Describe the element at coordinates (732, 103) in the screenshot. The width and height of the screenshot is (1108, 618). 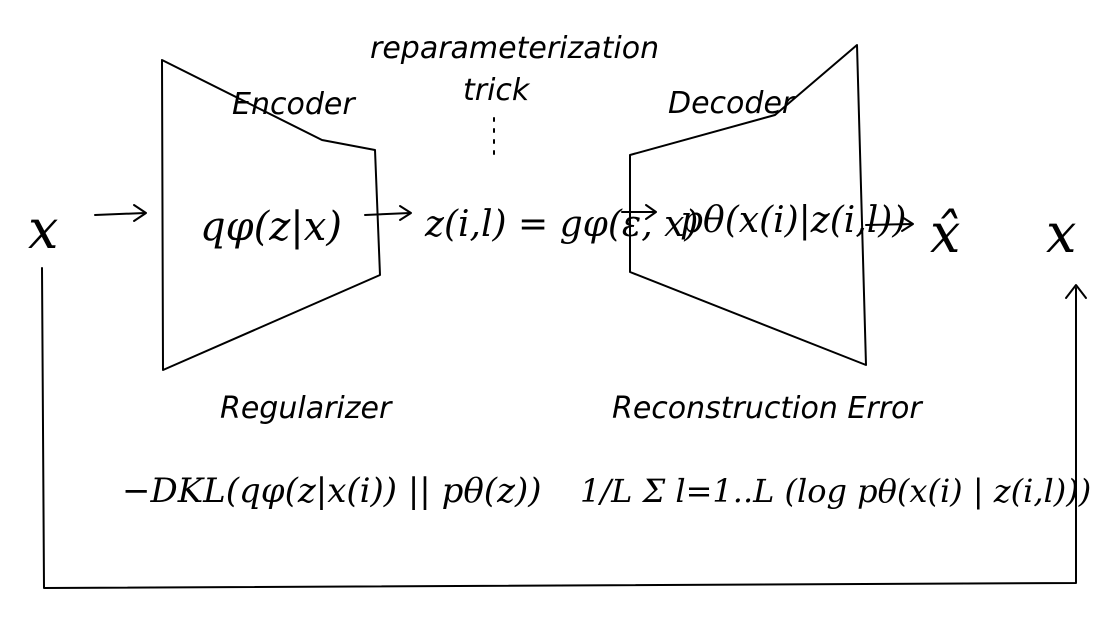
I see `decoder-label: Decoder` at that location.